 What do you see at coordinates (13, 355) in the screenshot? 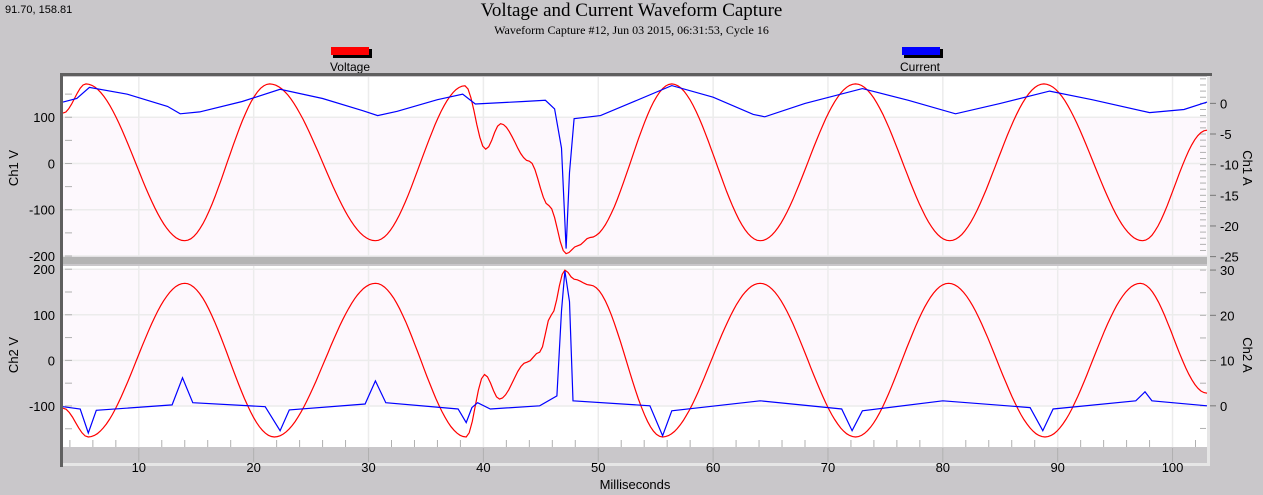
I see `panel-2-left-axis-label: Ch2 V` at bounding box center [13, 355].